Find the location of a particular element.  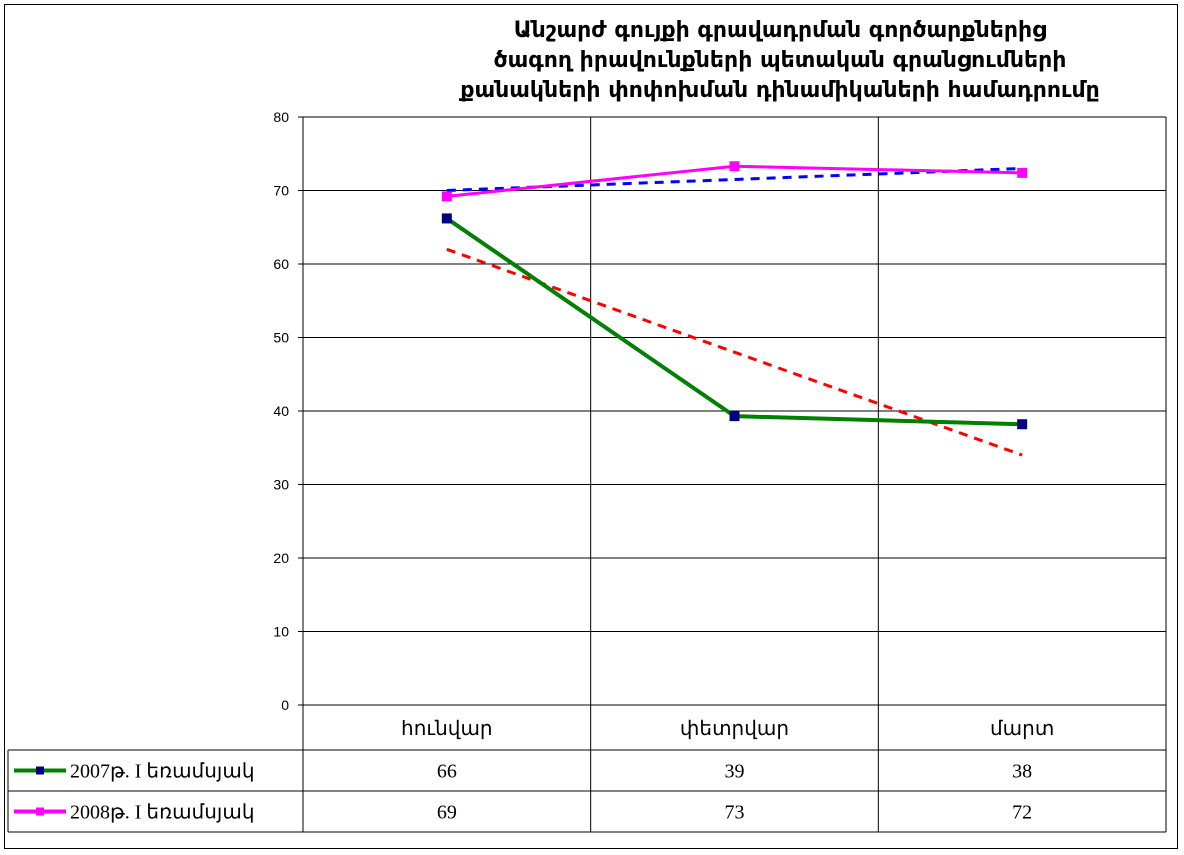

category-label: հունվար is located at coordinates (447, 729).